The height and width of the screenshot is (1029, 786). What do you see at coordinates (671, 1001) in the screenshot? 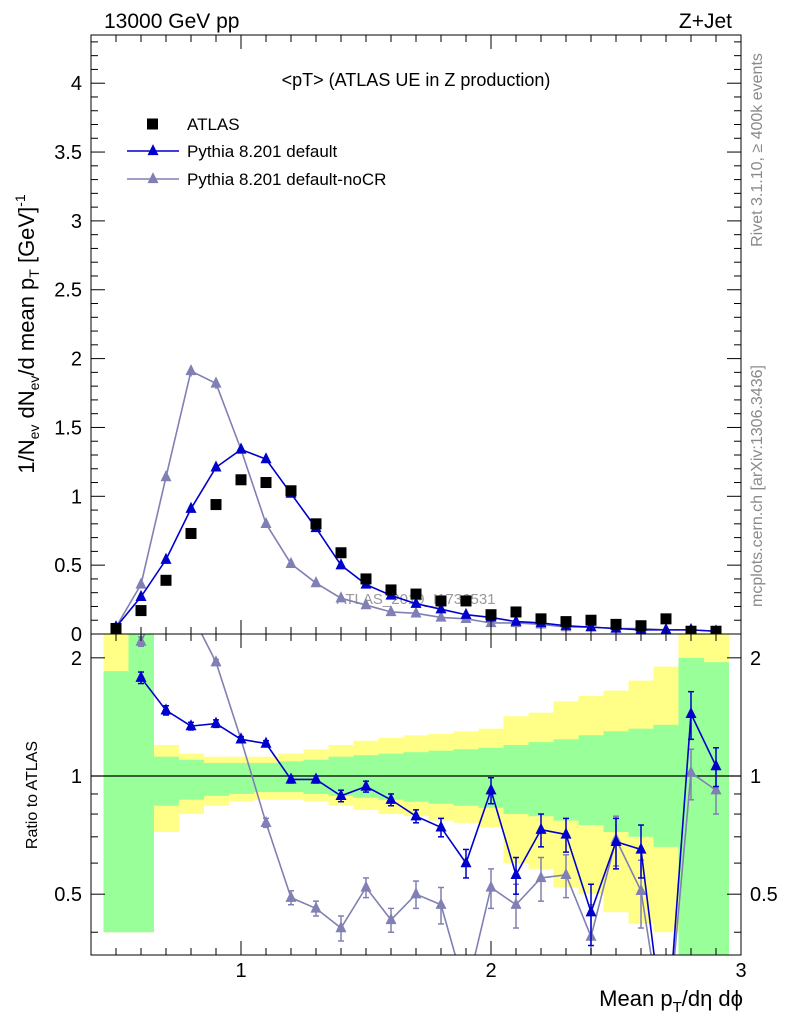
I see `ratio-x-axis-label: Mean pT/dη dϕ` at bounding box center [671, 1001].